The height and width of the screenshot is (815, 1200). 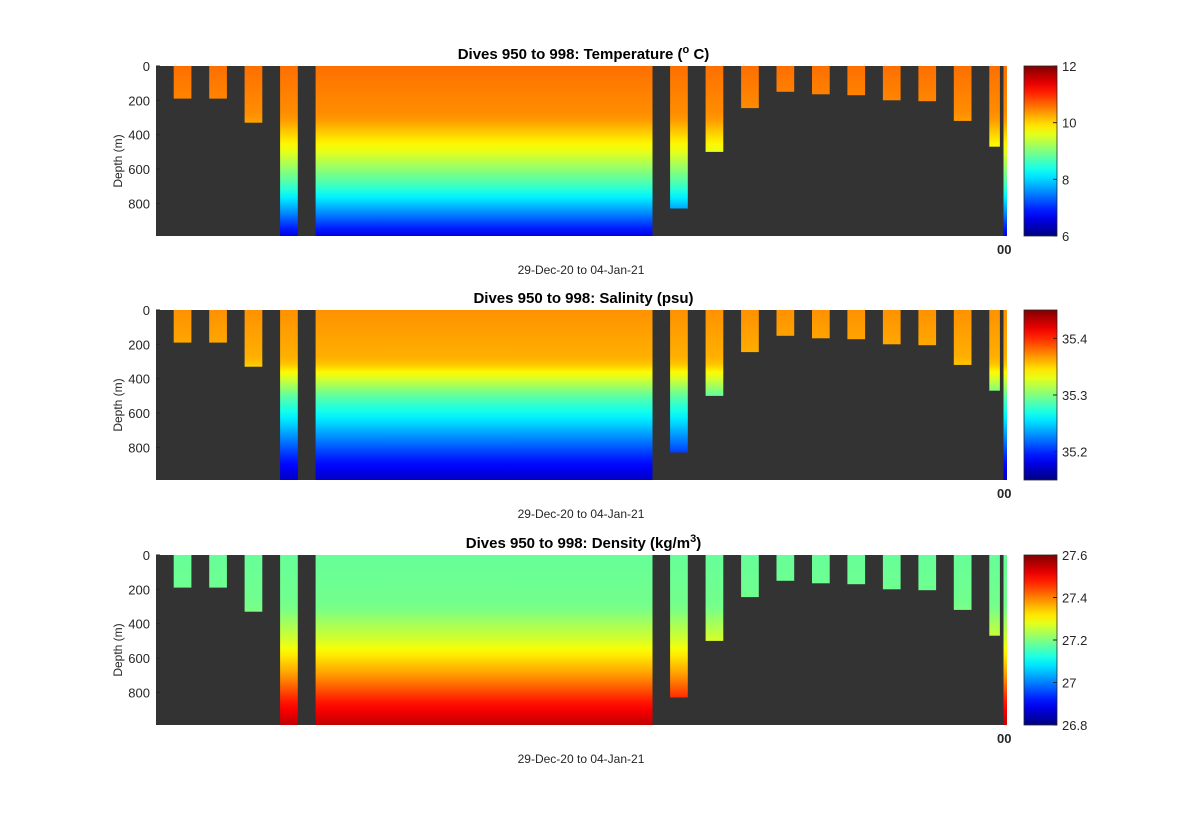 I want to click on colorbar-tick-label: 27.6, so click(x=1074, y=555).